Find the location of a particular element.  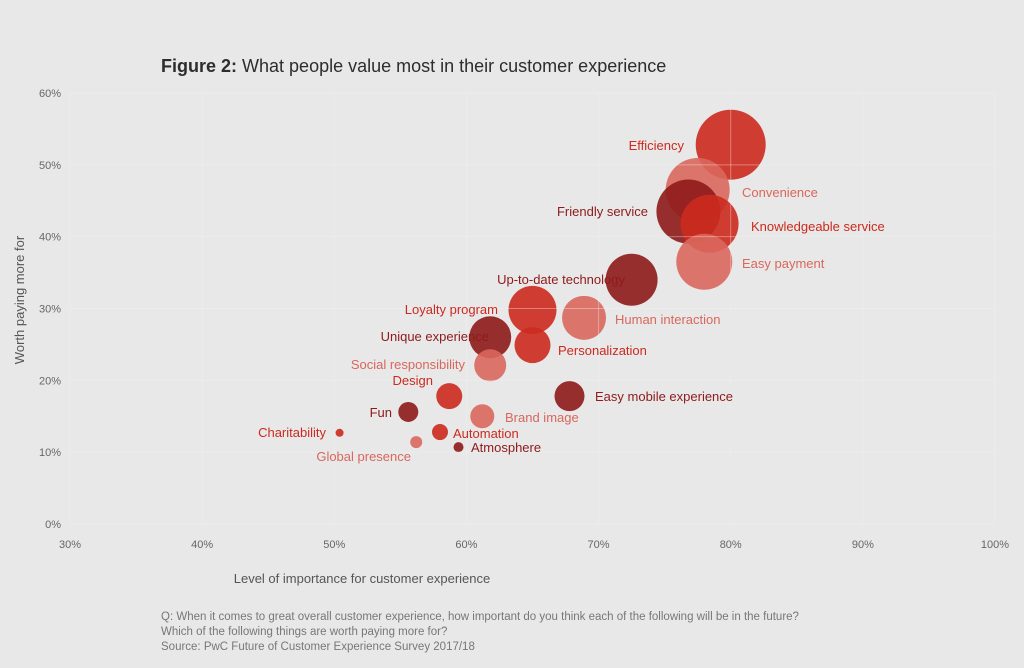

bubble-global-presence is located at coordinates (416, 442).